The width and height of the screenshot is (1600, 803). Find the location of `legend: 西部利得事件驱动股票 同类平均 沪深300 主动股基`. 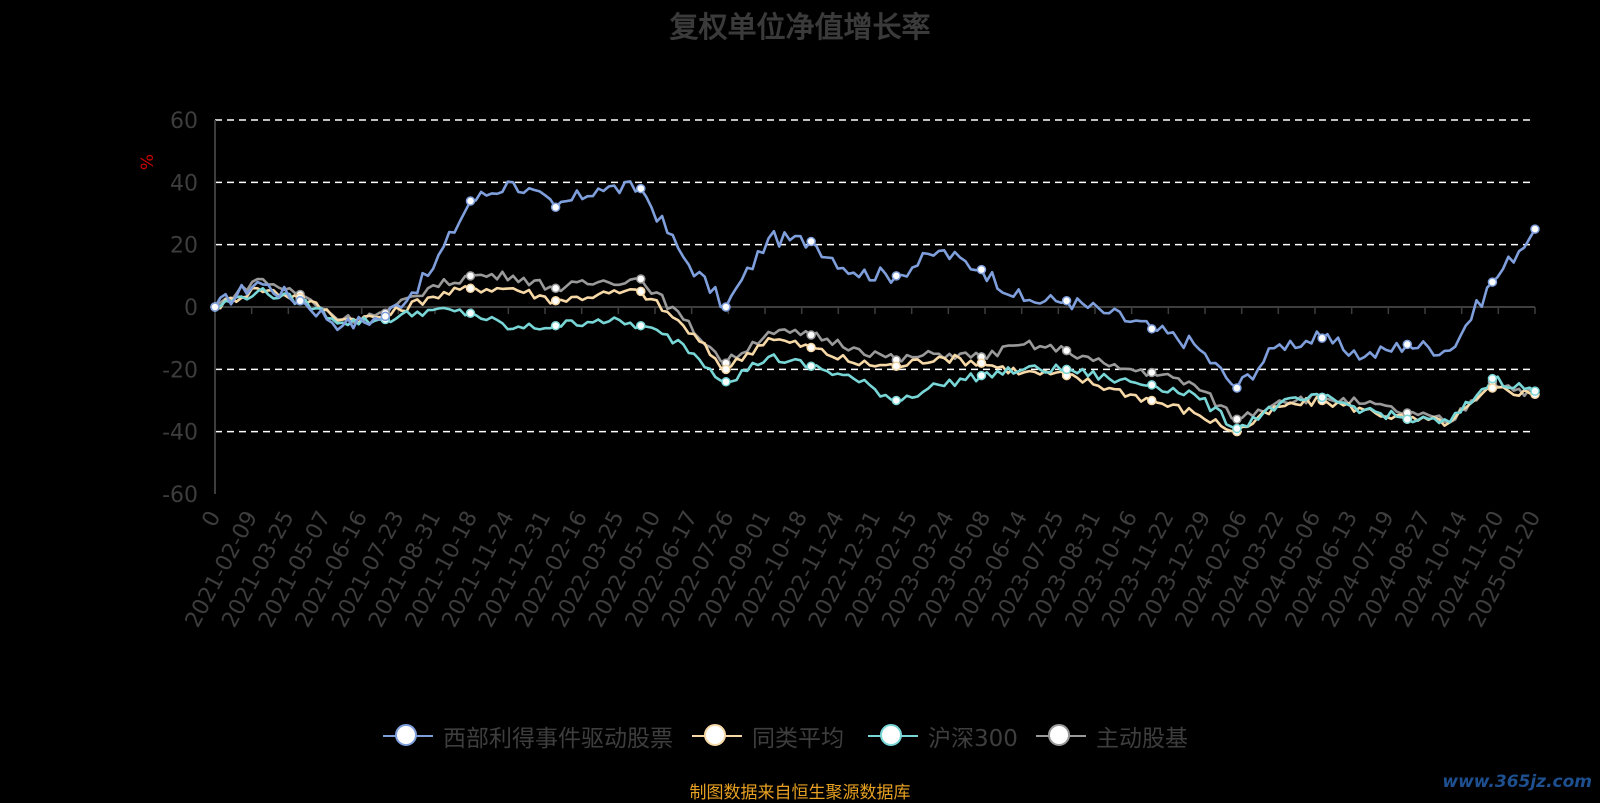

legend: 西部利得事件驱动股票 同类平均 沪深300 主动股基 is located at coordinates (800, 738).